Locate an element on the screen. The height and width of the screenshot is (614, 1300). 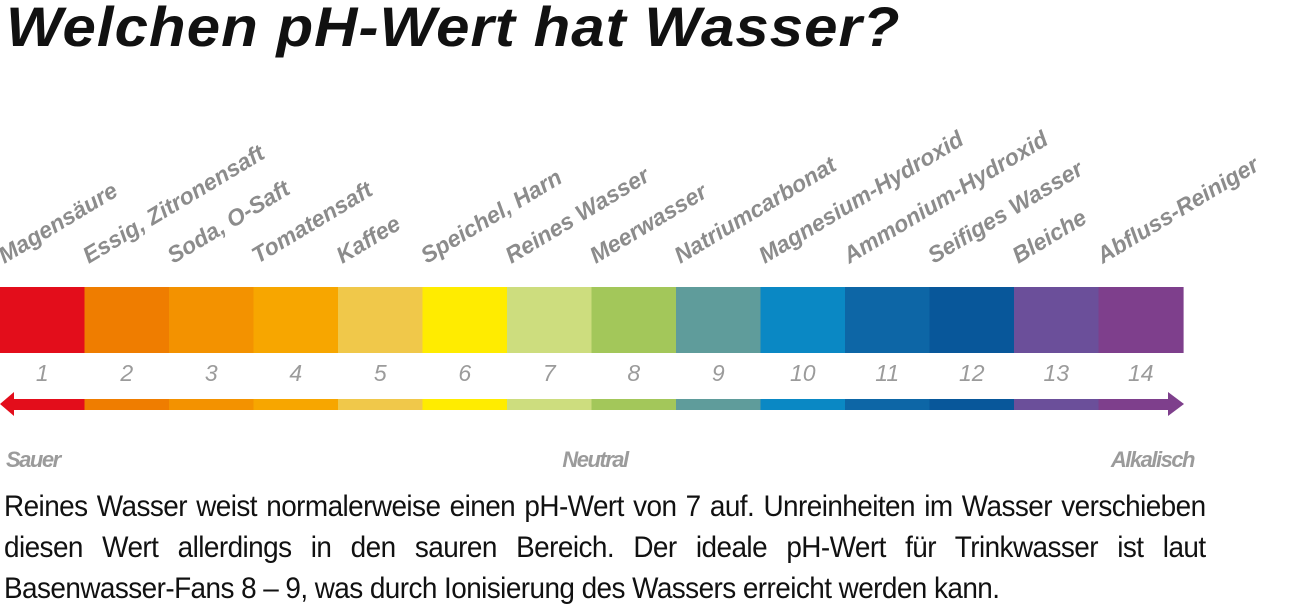
color-bars is located at coordinates (592, 320).